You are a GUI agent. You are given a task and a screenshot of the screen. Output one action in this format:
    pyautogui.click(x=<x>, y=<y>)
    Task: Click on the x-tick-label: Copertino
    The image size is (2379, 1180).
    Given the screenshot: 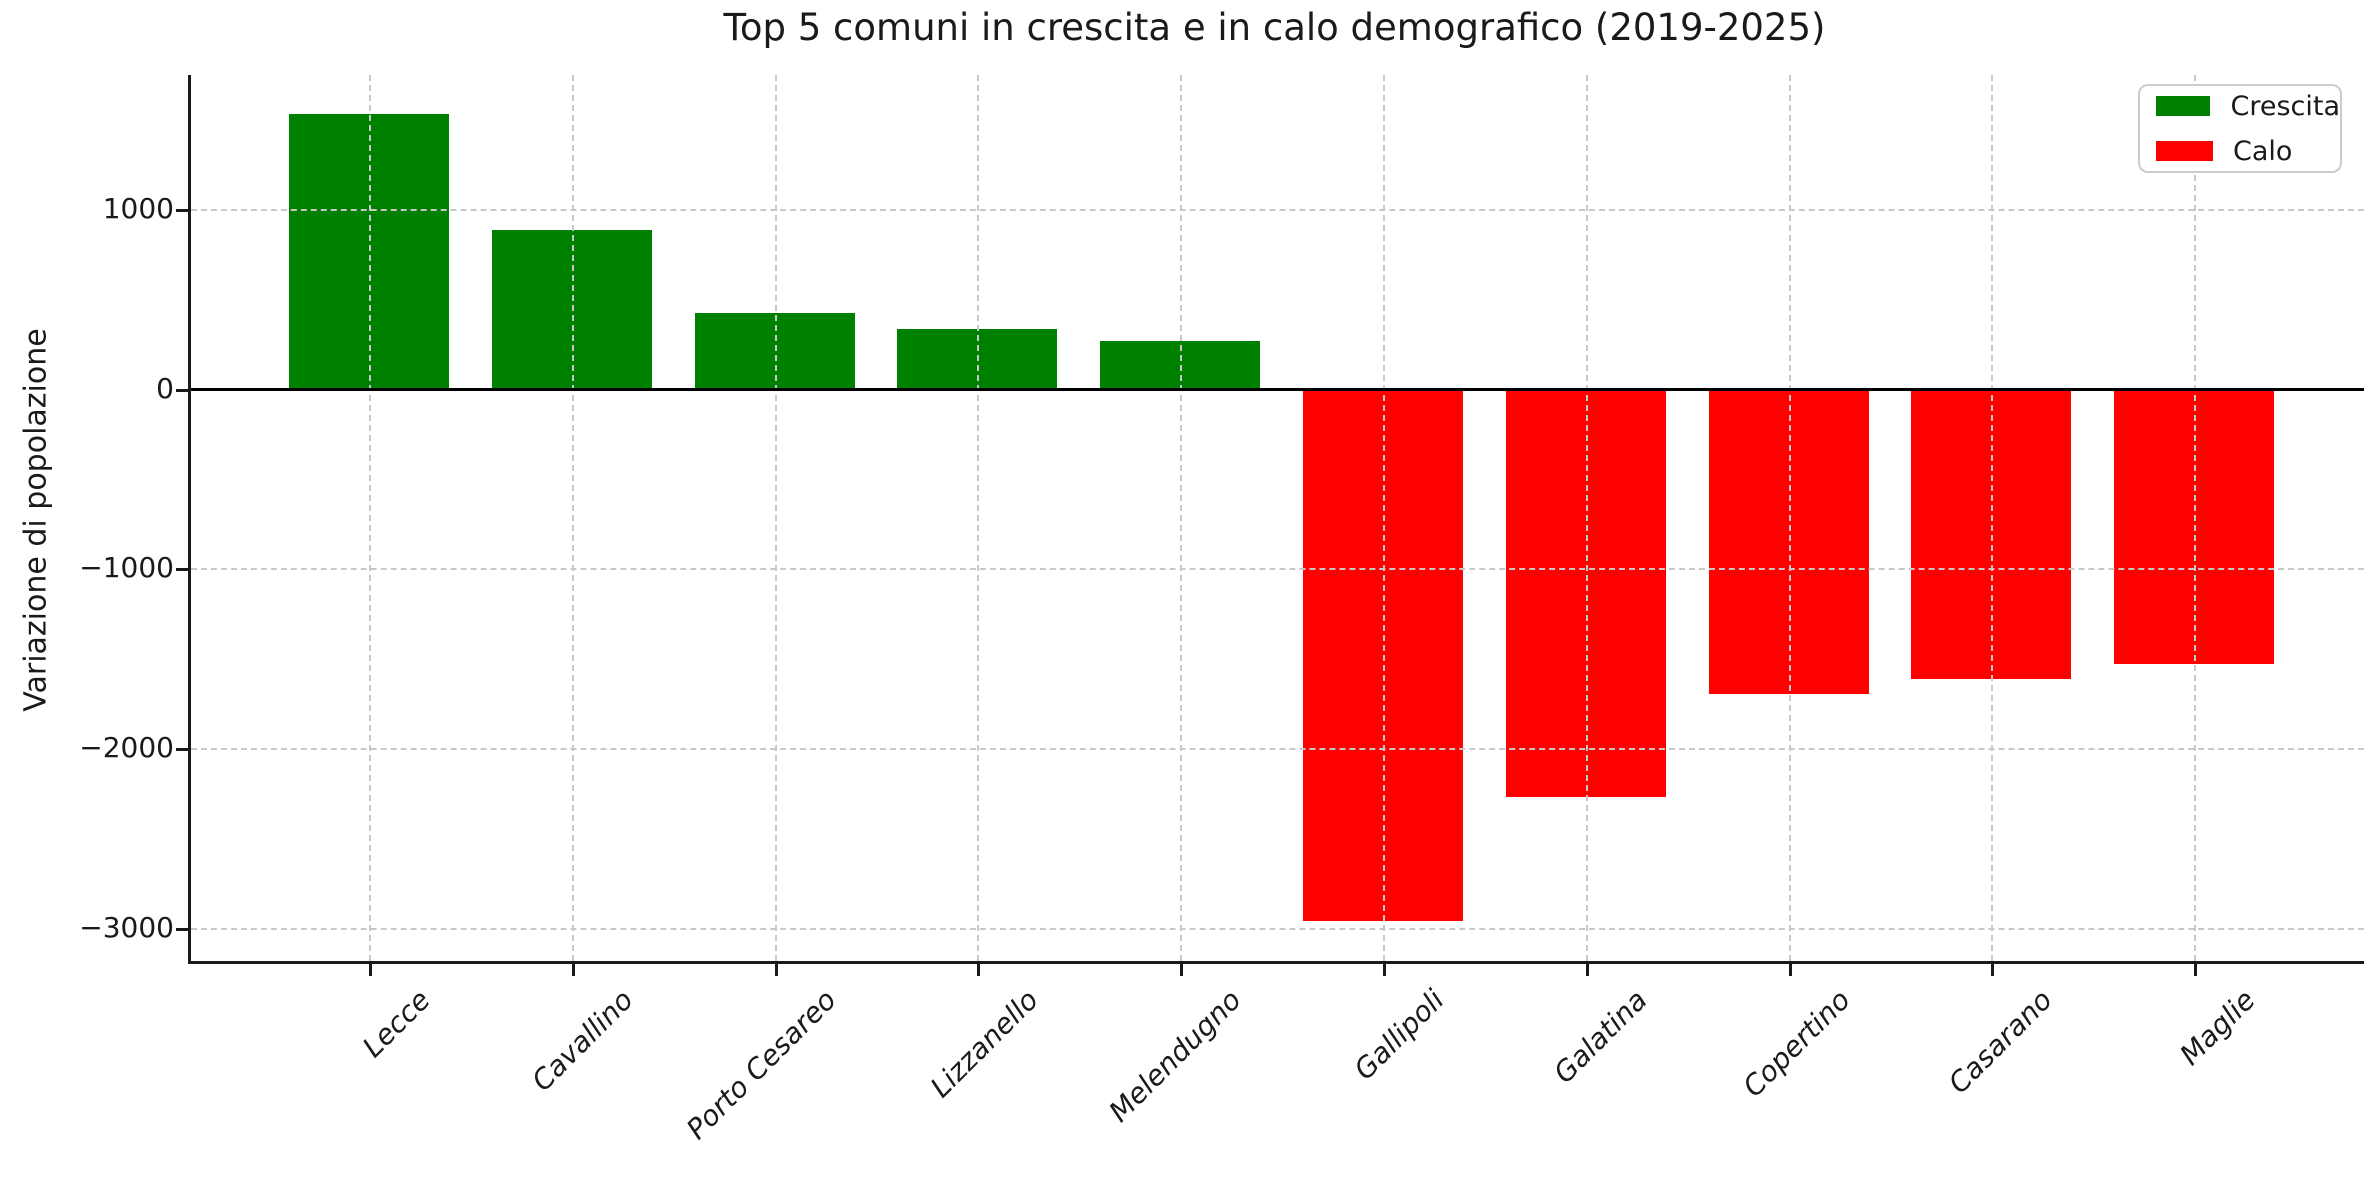 What is the action you would take?
    pyautogui.click(x=1796, y=1043)
    